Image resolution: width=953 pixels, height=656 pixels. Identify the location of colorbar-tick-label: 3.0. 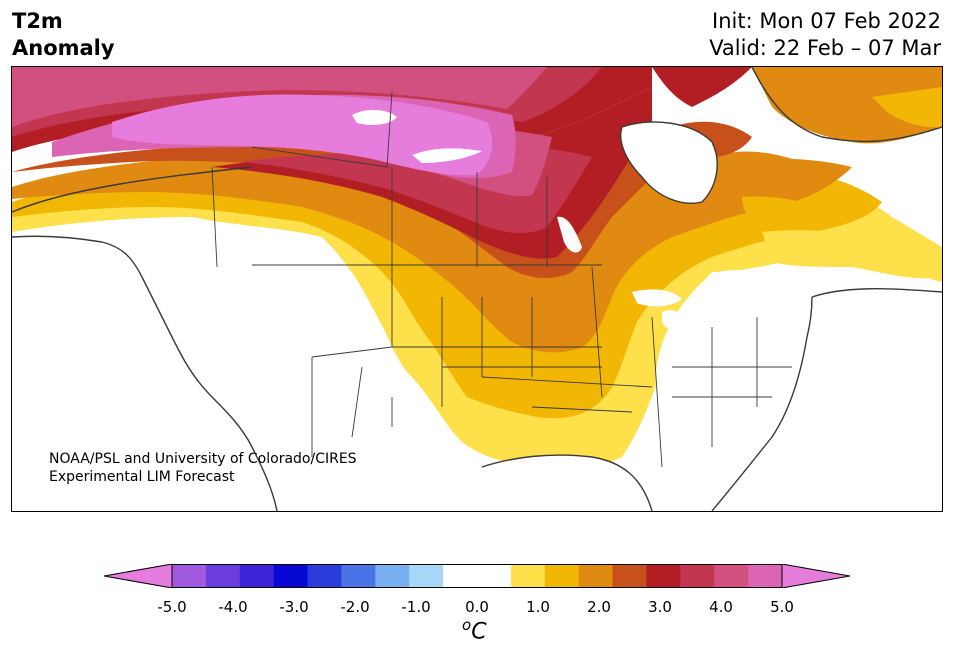
(660, 607).